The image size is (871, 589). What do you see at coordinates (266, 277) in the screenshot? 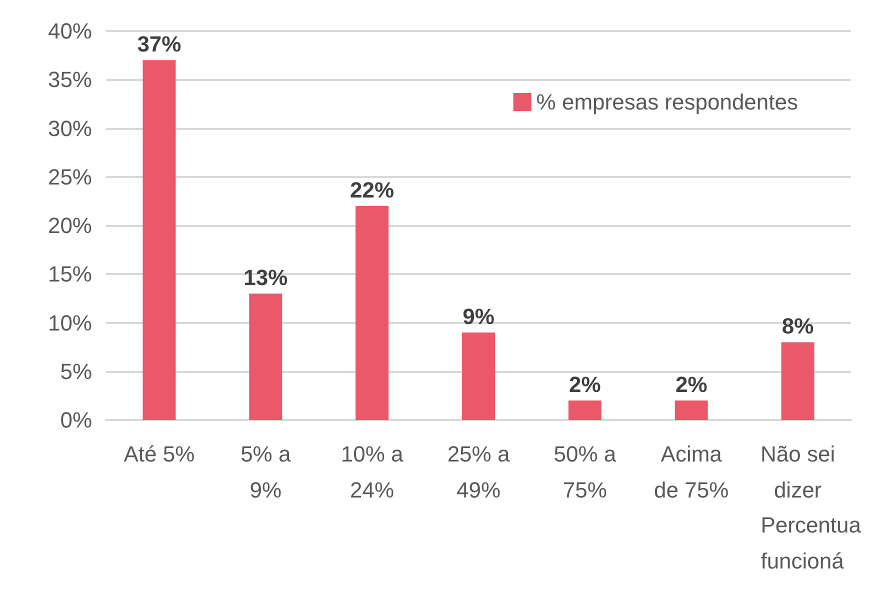
I see `data-label: 13%` at bounding box center [266, 277].